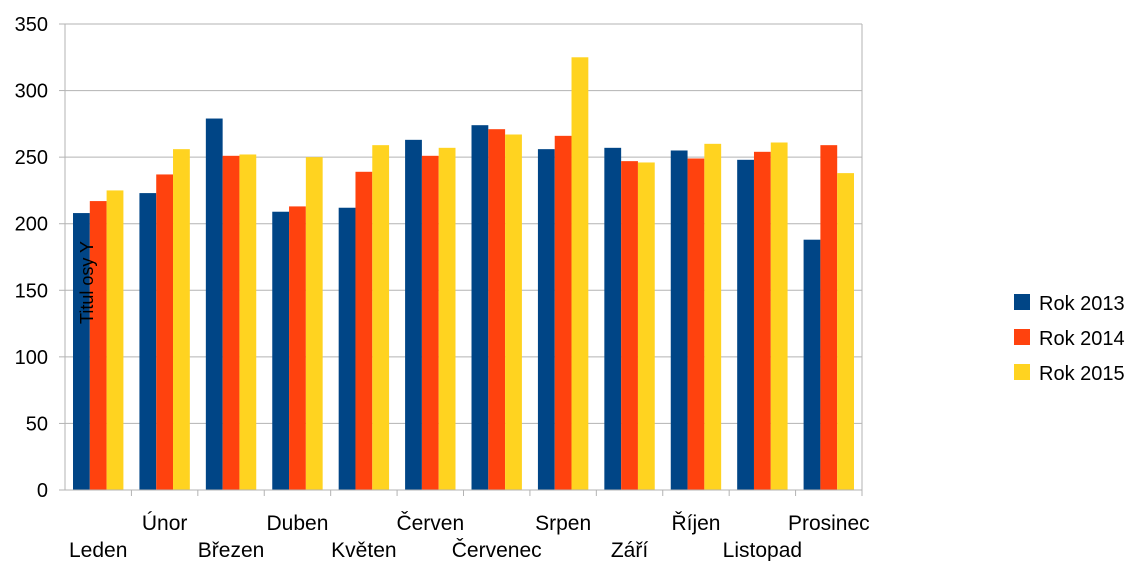  I want to click on x-tick-label: Červen, so click(430, 523).